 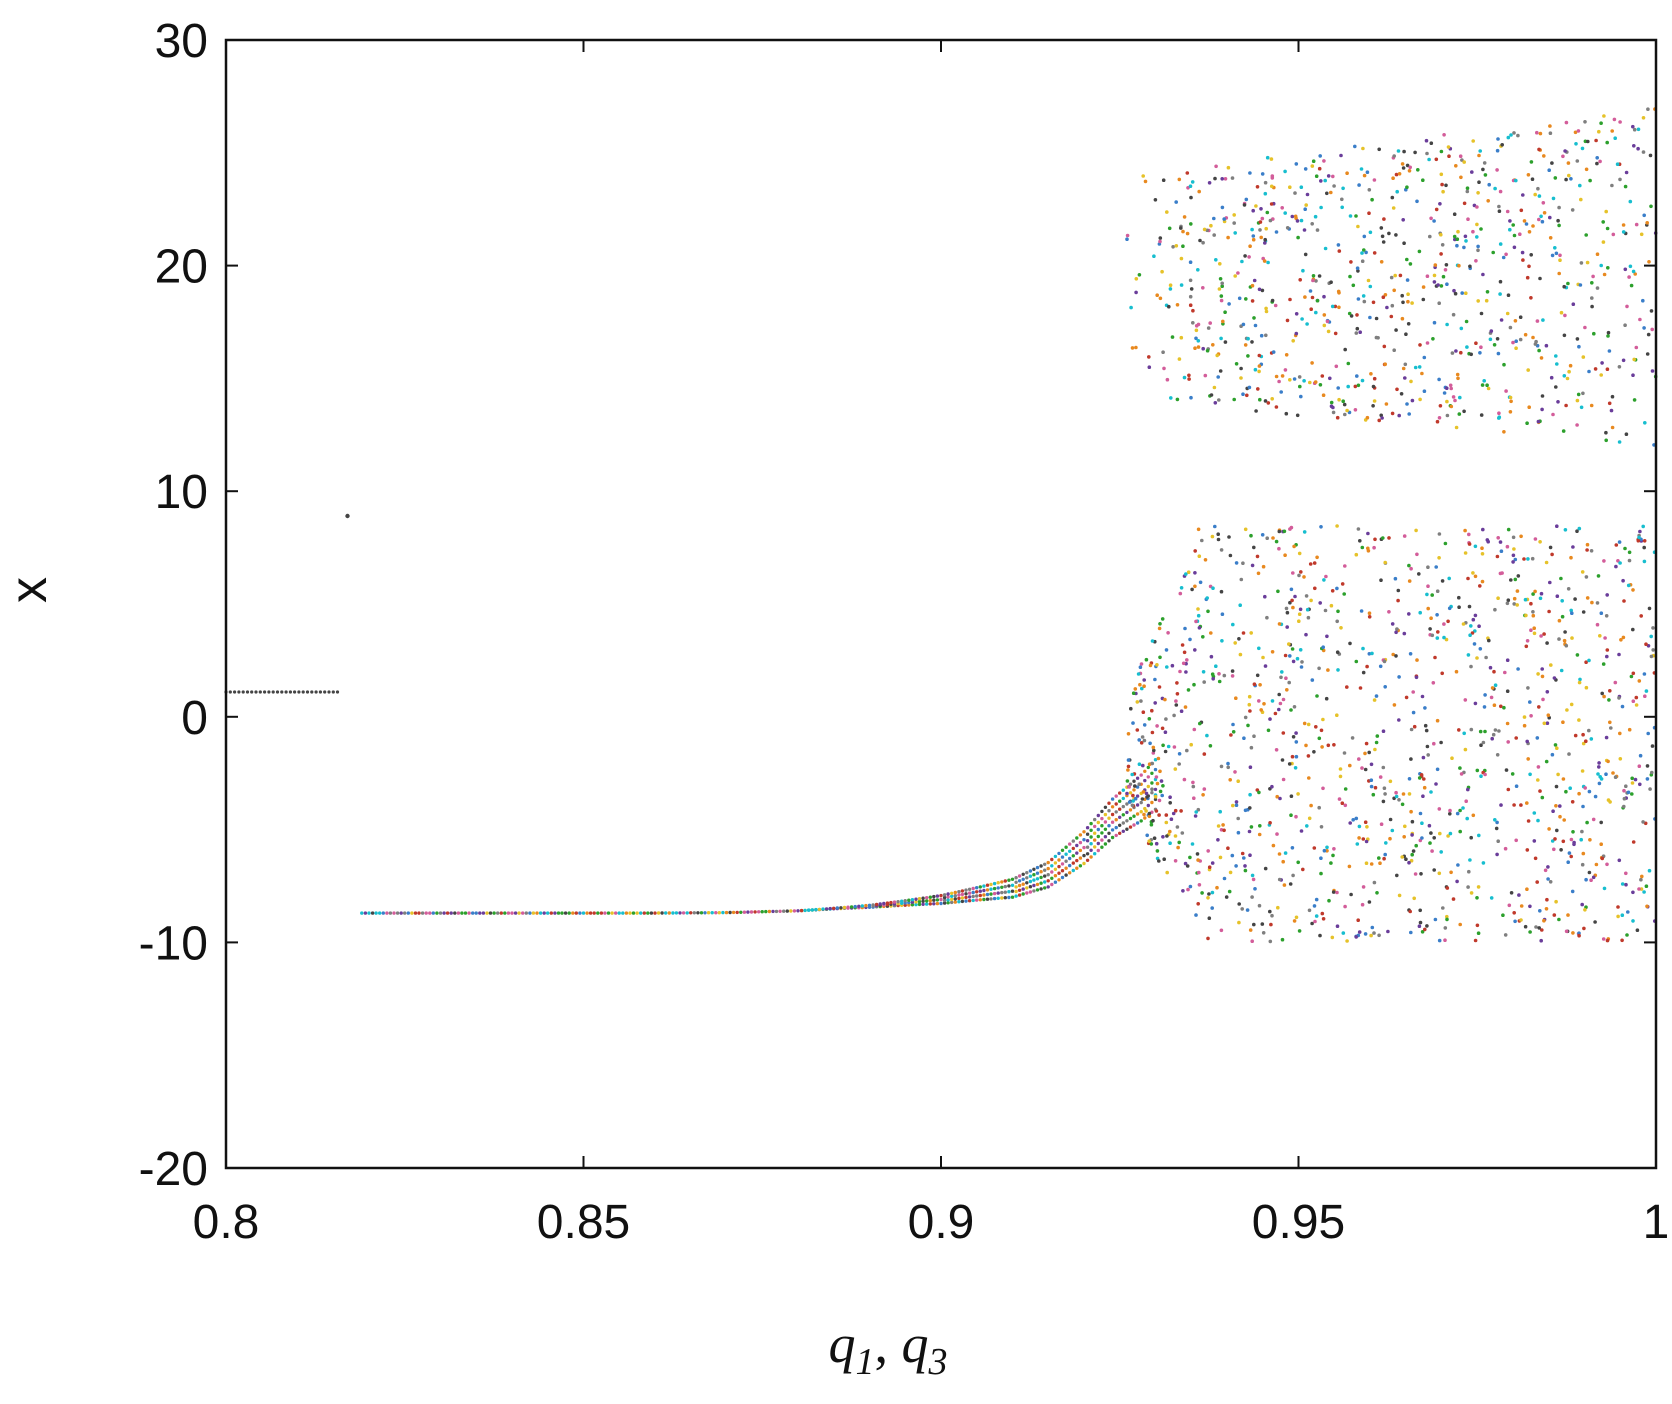 What do you see at coordinates (1656, 1222) in the screenshot?
I see `x-tick-label: 1` at bounding box center [1656, 1222].